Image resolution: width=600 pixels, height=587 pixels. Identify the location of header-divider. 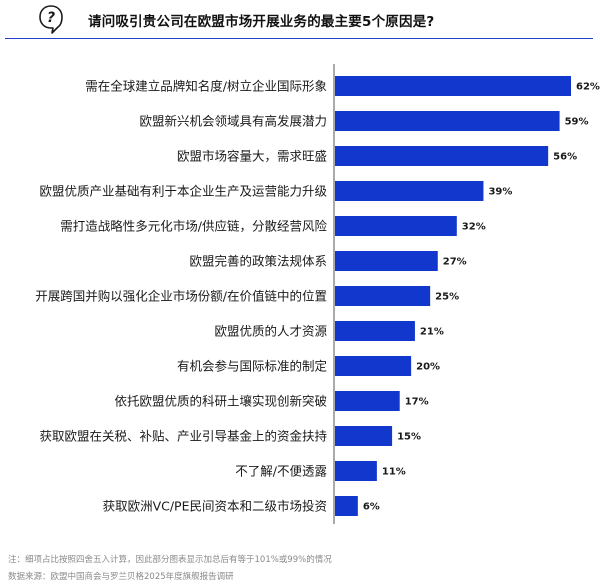
(299, 38).